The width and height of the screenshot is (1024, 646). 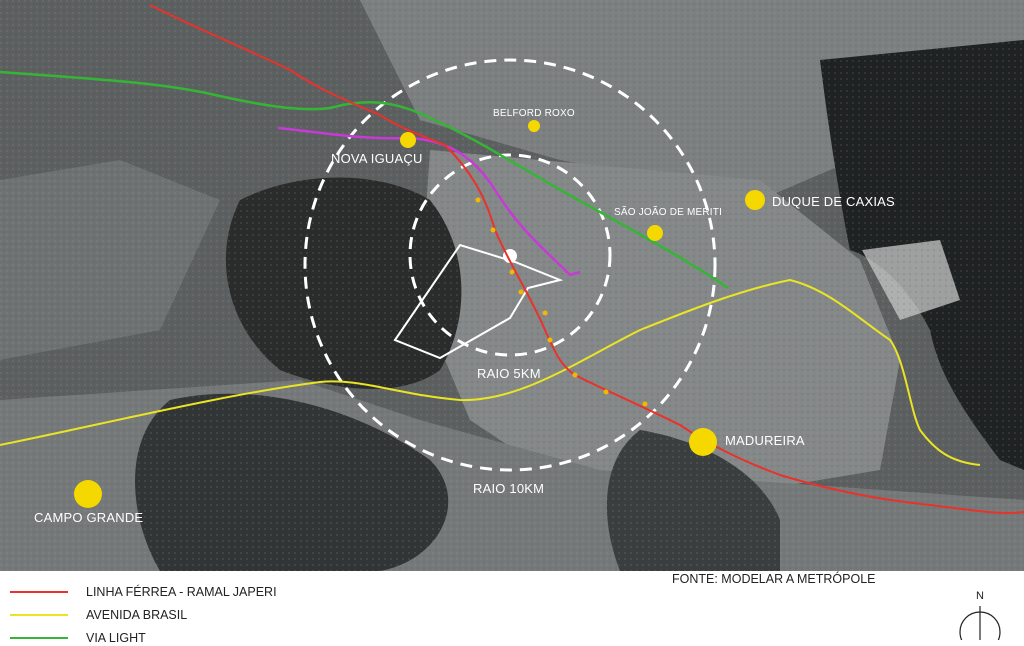 I want to click on legend-item-railway: LINHA FÉRREA - RAMAL JAPERI, so click(x=143, y=592).